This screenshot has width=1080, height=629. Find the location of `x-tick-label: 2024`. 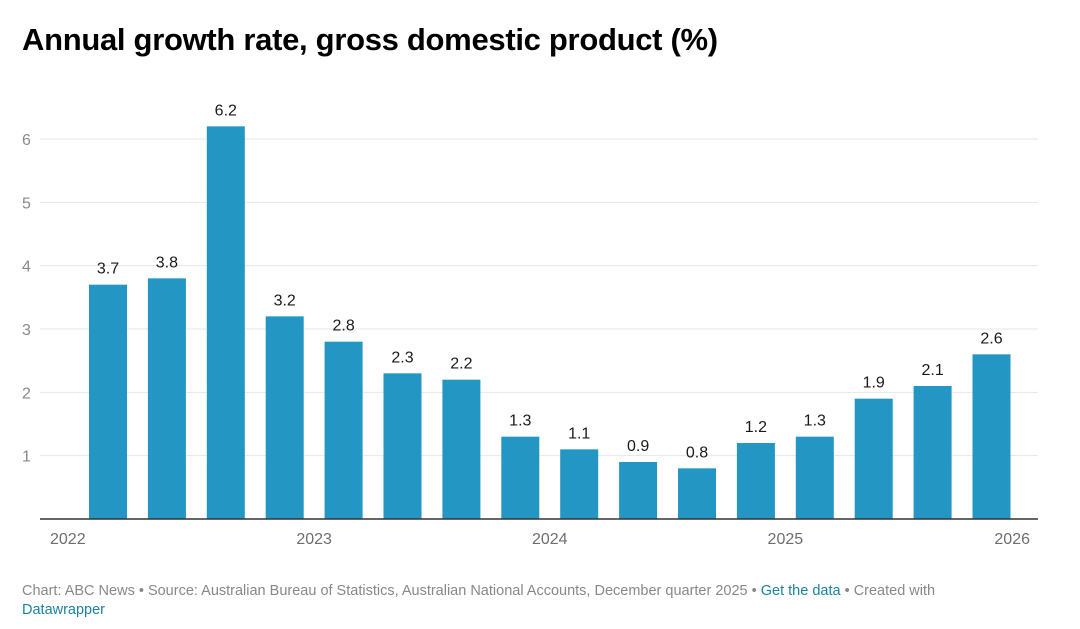

x-tick-label: 2024 is located at coordinates (550, 539).